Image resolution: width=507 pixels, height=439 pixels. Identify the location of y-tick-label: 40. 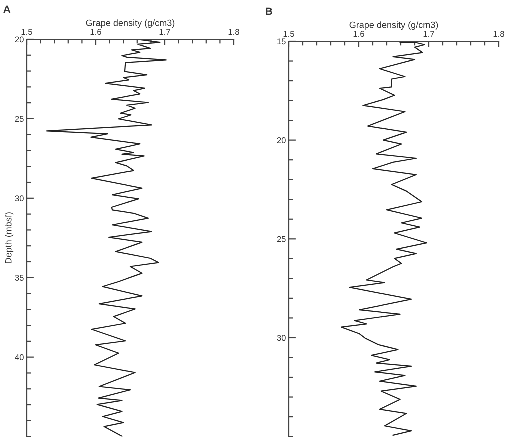
(19, 357).